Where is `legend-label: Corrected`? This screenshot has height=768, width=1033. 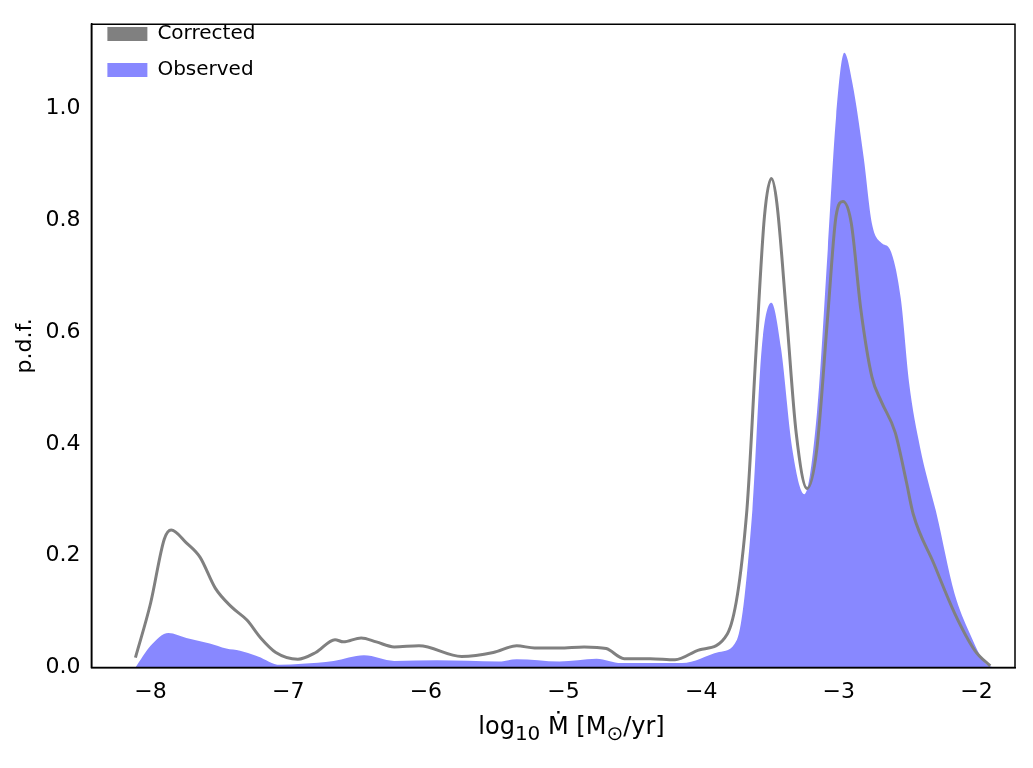
legend-label: Corrected is located at coordinates (206, 32).